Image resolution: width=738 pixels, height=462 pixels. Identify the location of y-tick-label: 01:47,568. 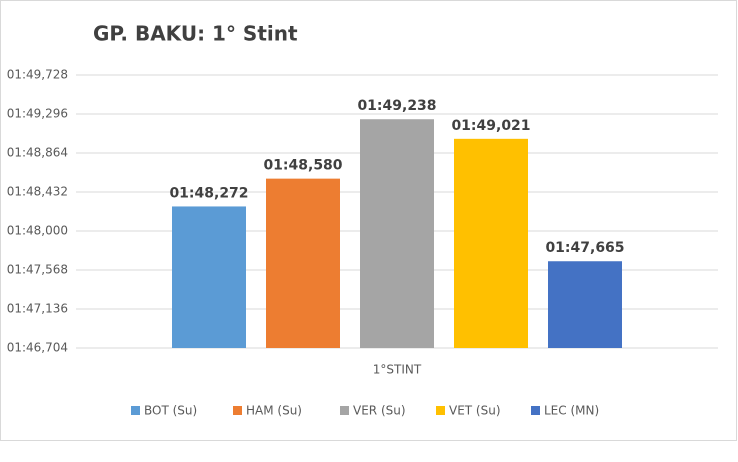
(37, 270).